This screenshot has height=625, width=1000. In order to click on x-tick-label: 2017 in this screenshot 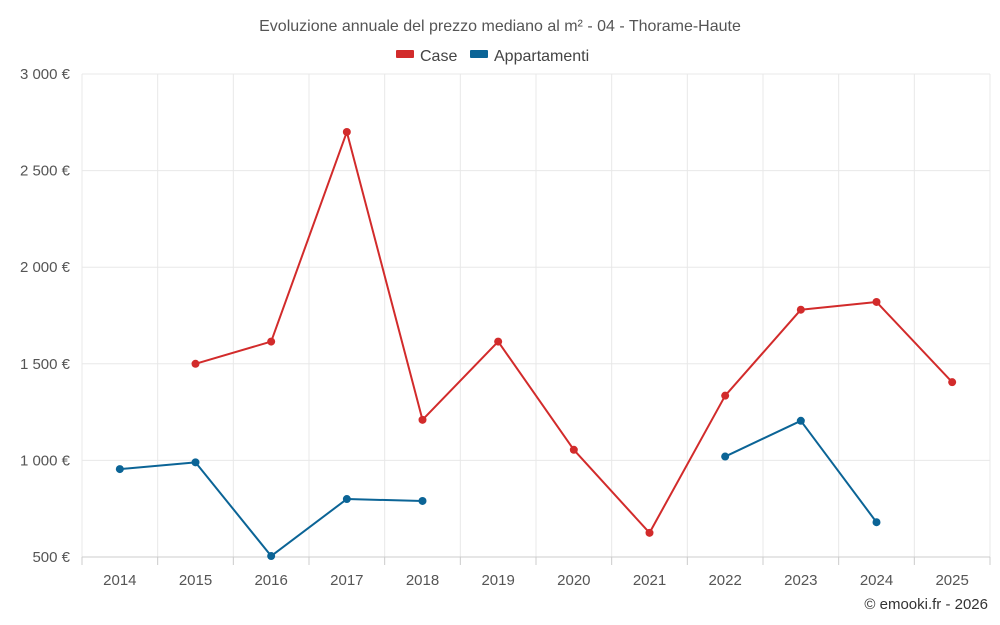, I will do `click(346, 580)`.